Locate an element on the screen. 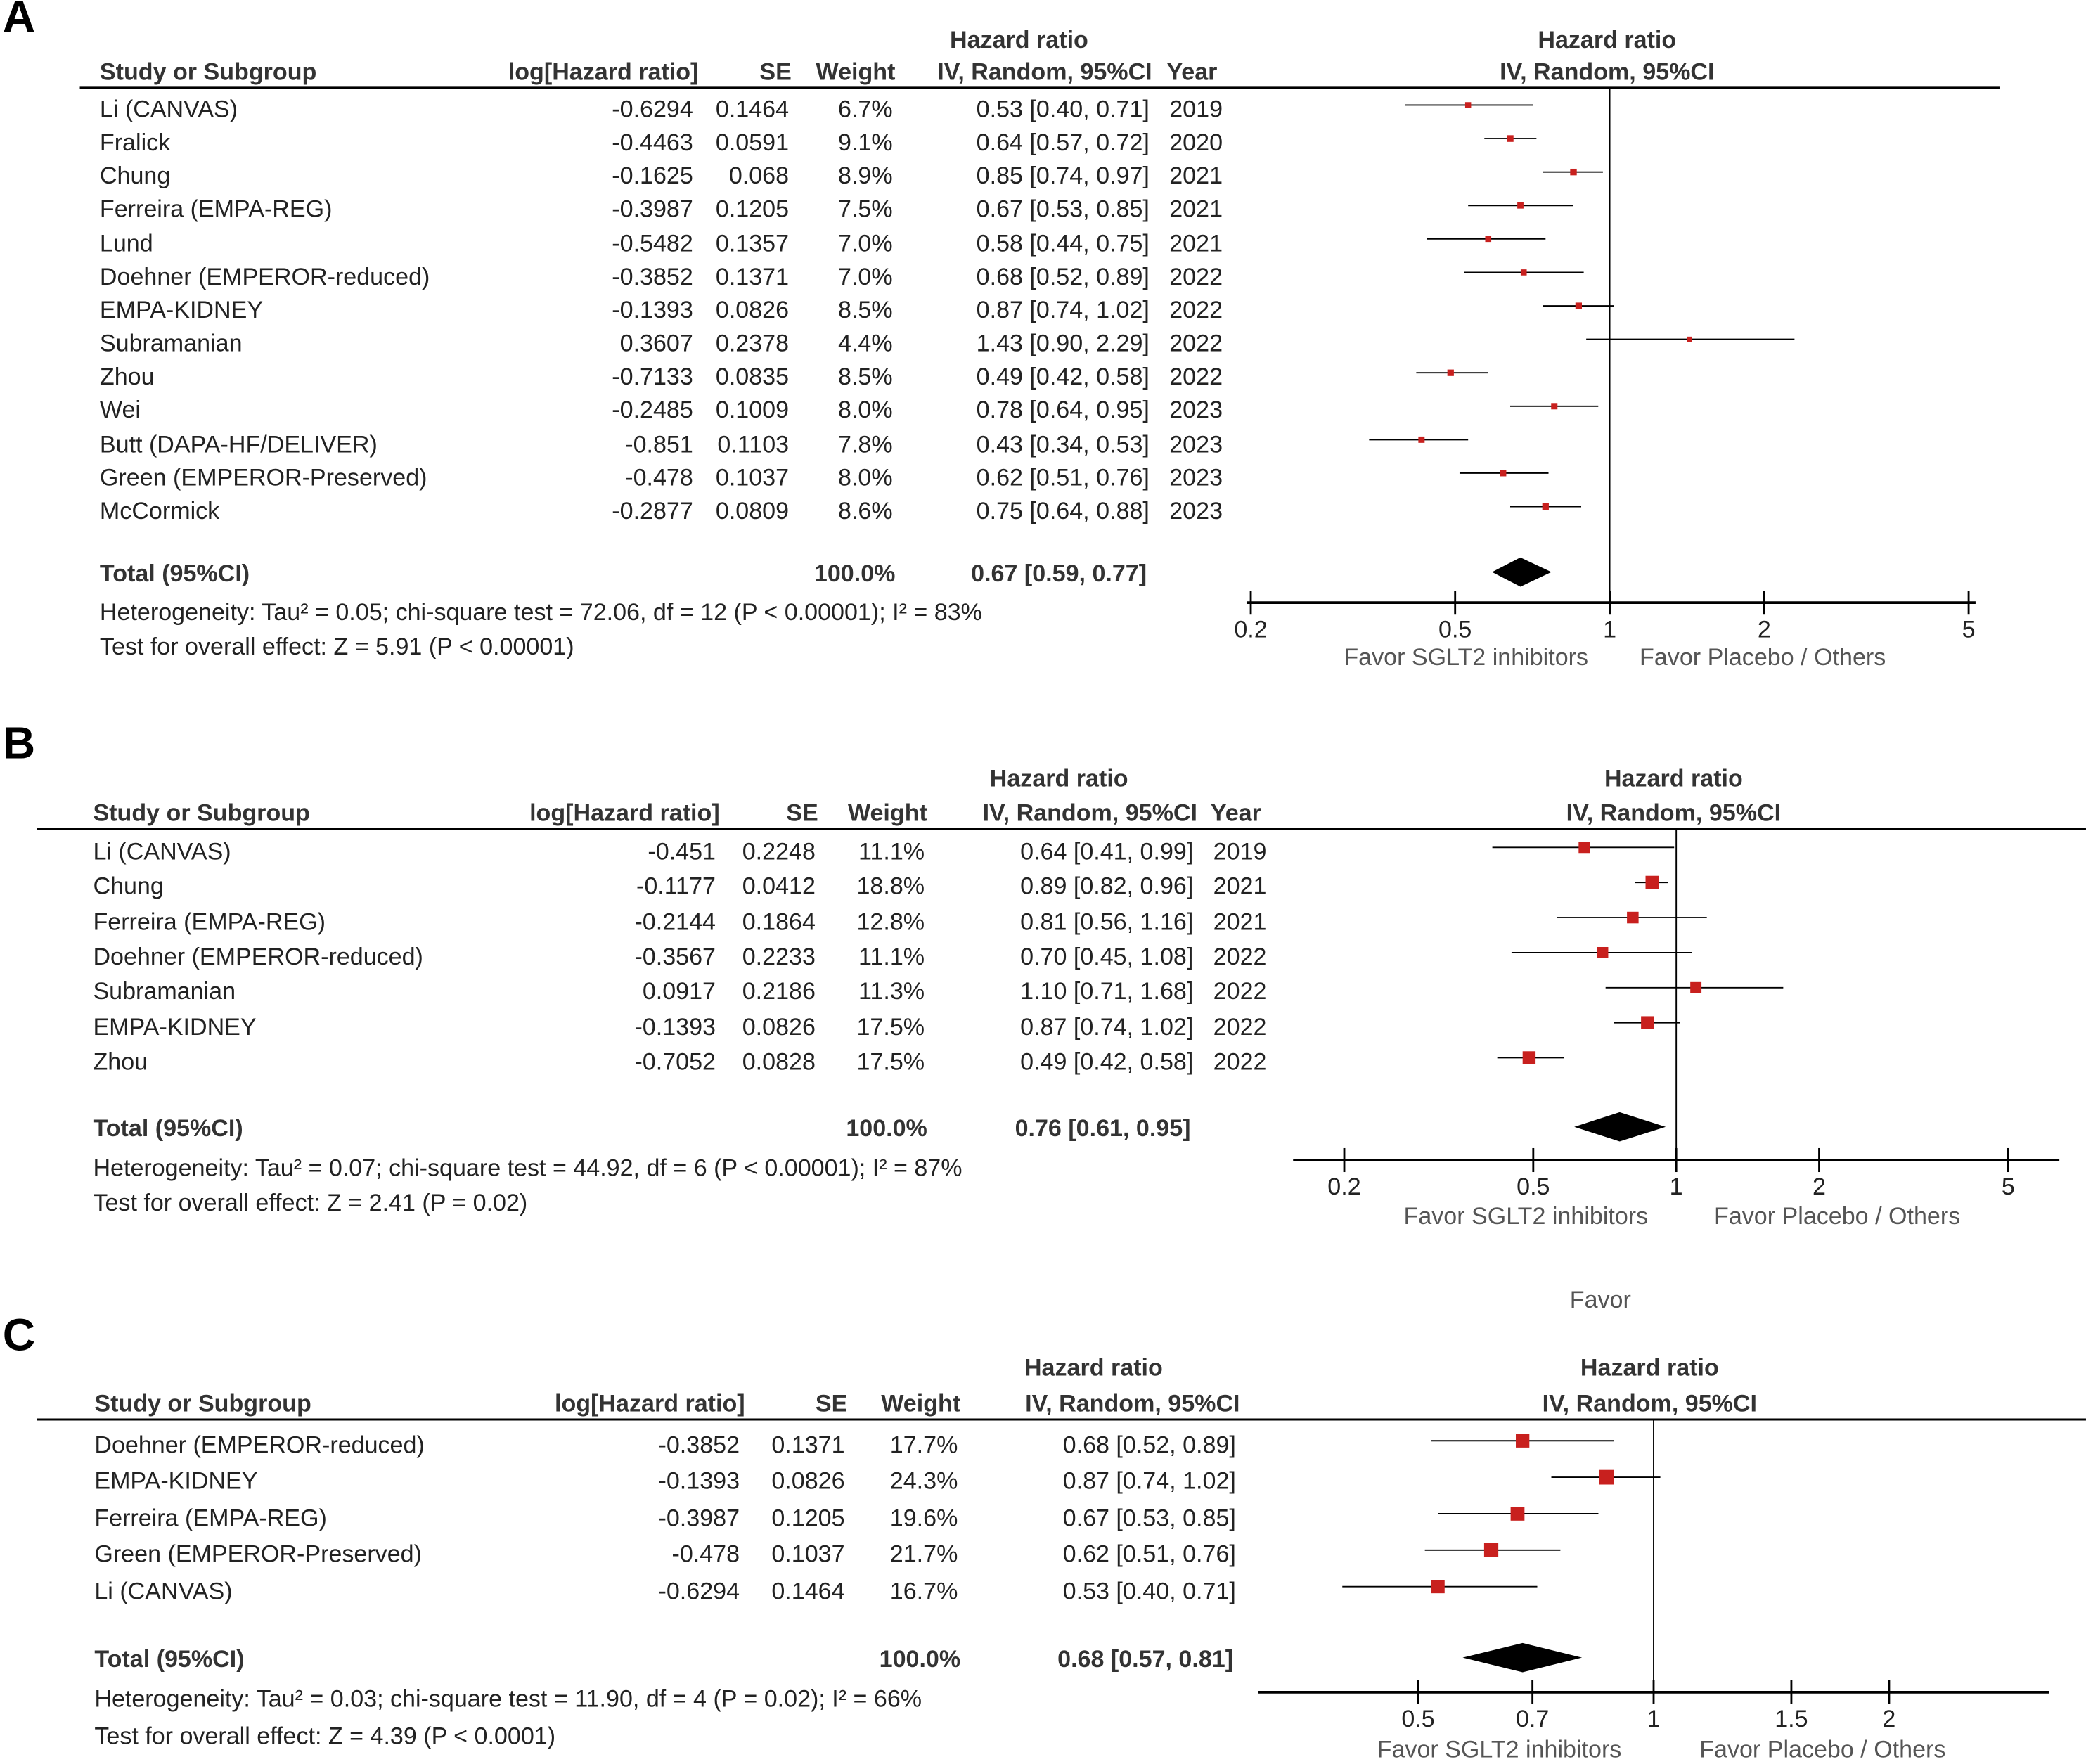 The height and width of the screenshot is (1764, 2086). hr-ci-value: 0.49 [0.42, 0.58] is located at coordinates (1107, 1062).